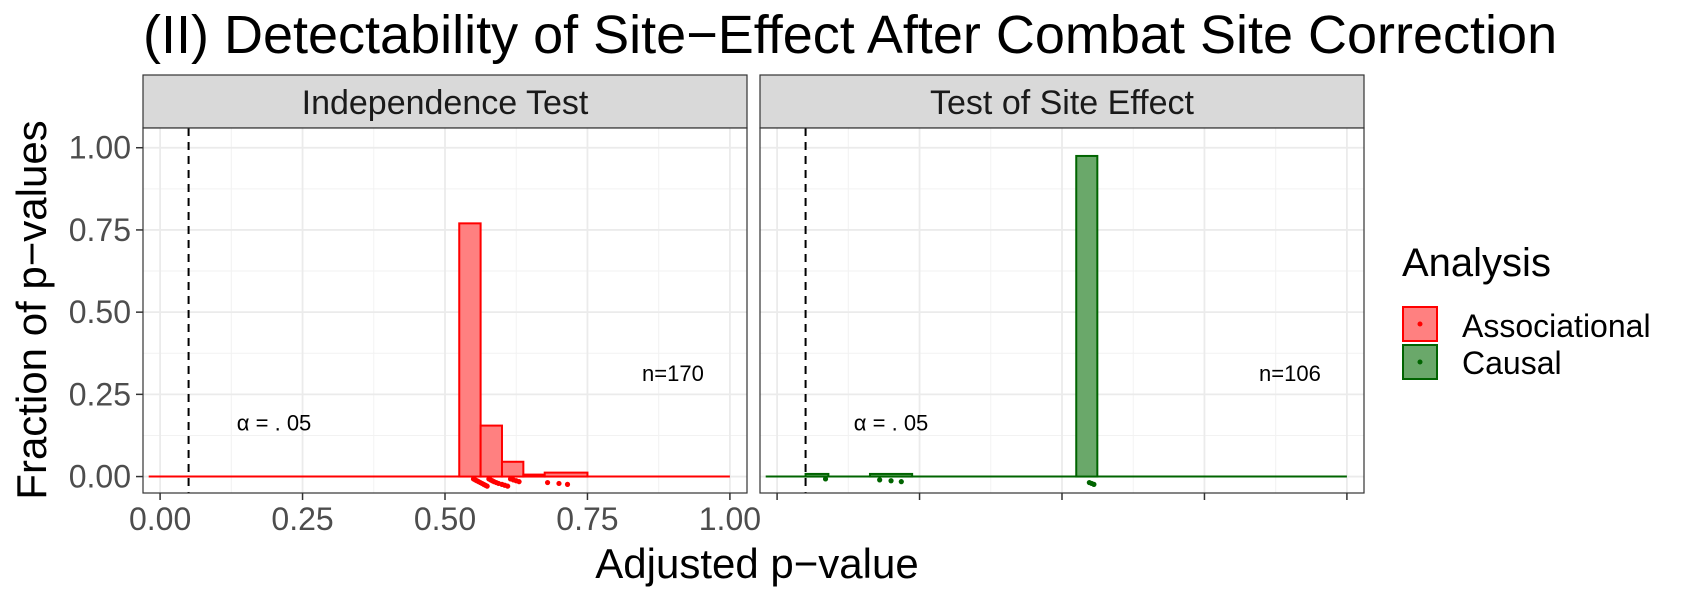 This screenshot has height=596, width=1686. What do you see at coordinates (730, 519) in the screenshot?
I see `x-tick-label: 1.00` at bounding box center [730, 519].